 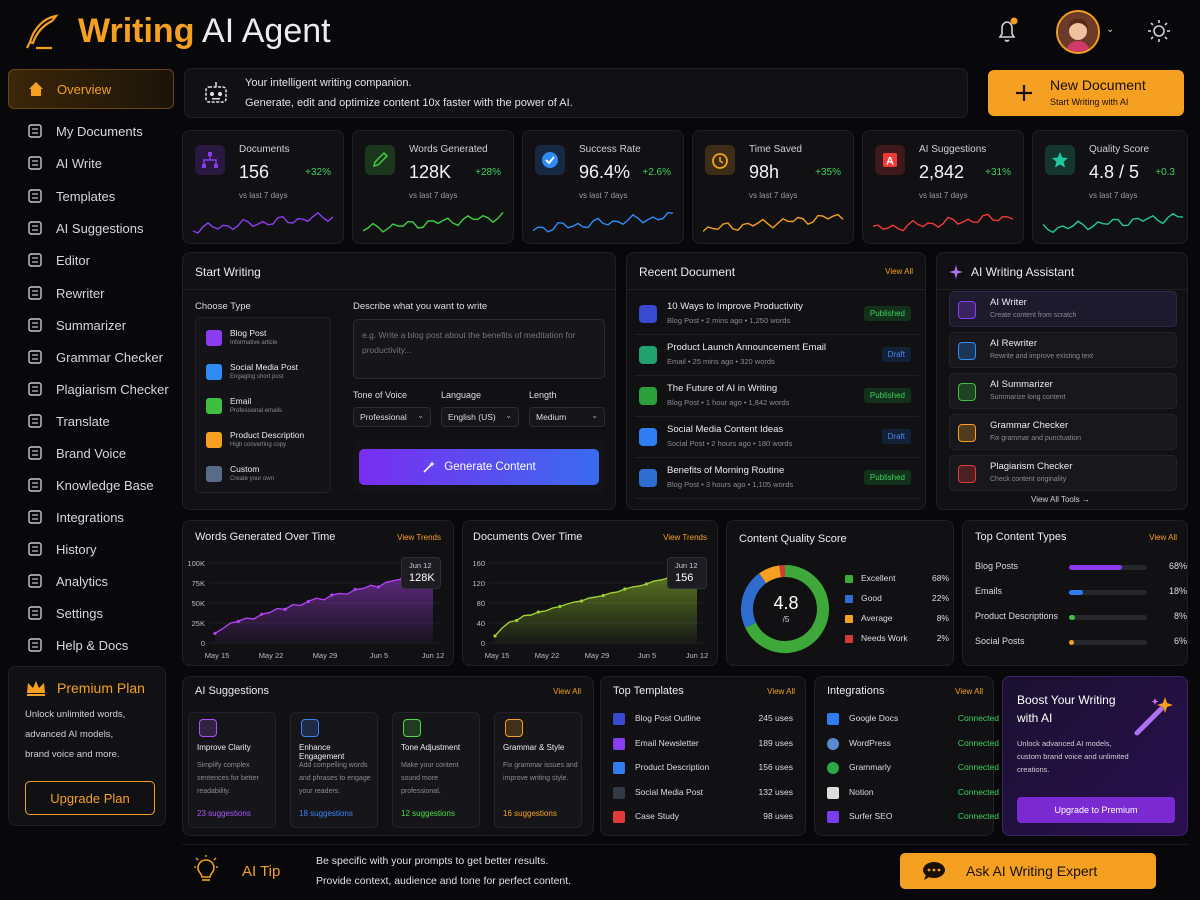 What do you see at coordinates (969, 691) in the screenshot?
I see `integrations-view-all-link: View All` at bounding box center [969, 691].